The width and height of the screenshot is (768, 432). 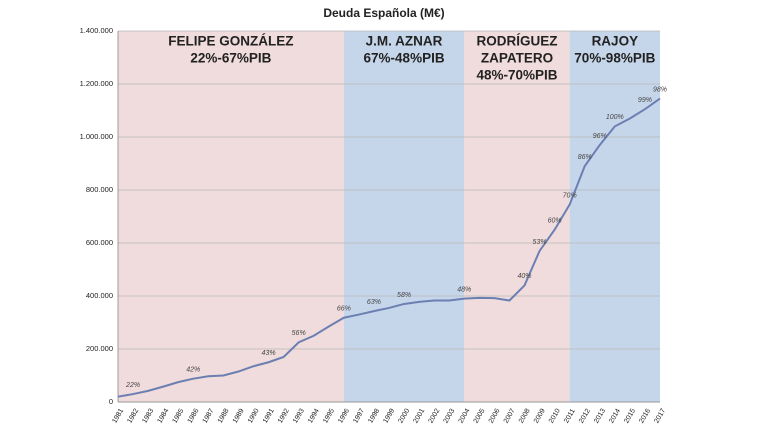 I want to click on x-tick-label: 1993, so click(x=299, y=416).